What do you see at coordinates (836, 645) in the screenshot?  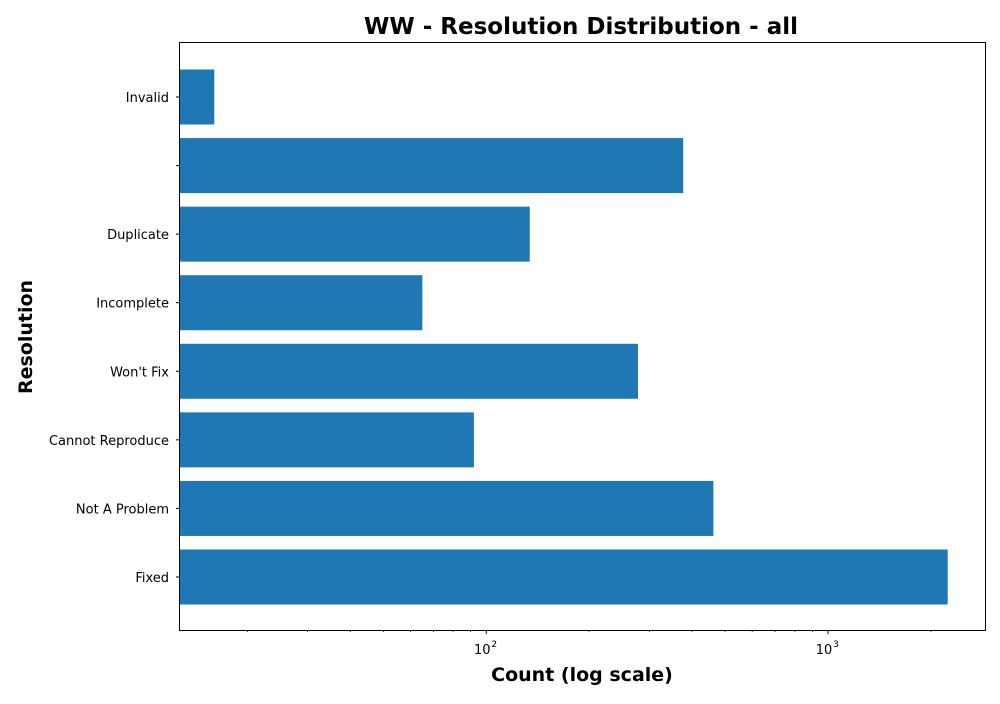 I see `x-tick-exponent: 3` at bounding box center [836, 645].